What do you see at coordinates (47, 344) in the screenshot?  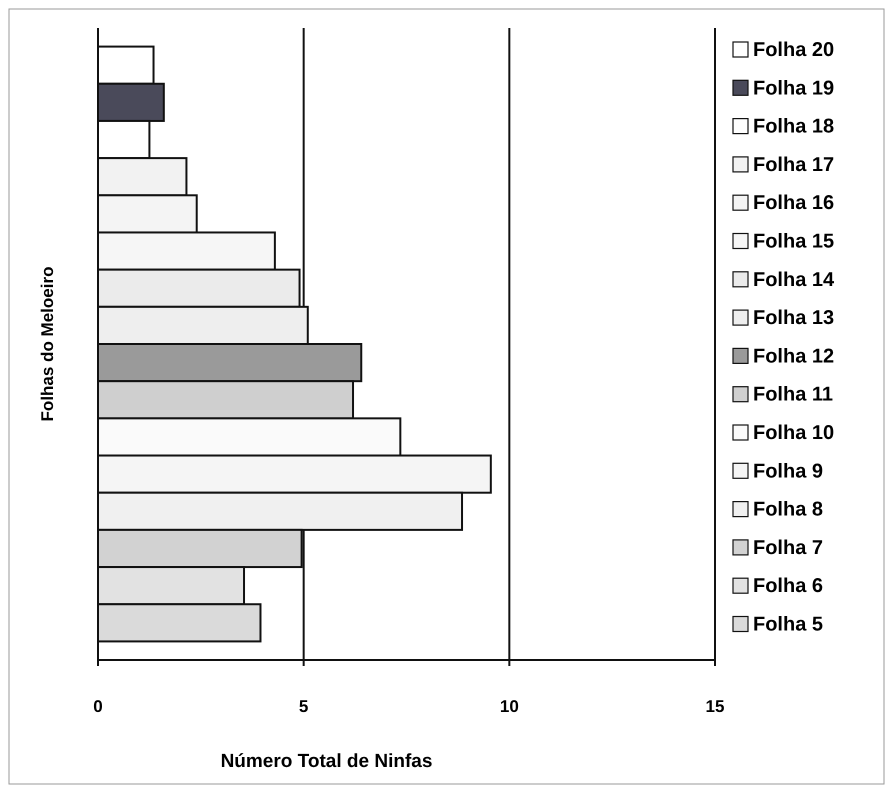 I see `y-axis-title: Folhas do Meloeiro` at bounding box center [47, 344].